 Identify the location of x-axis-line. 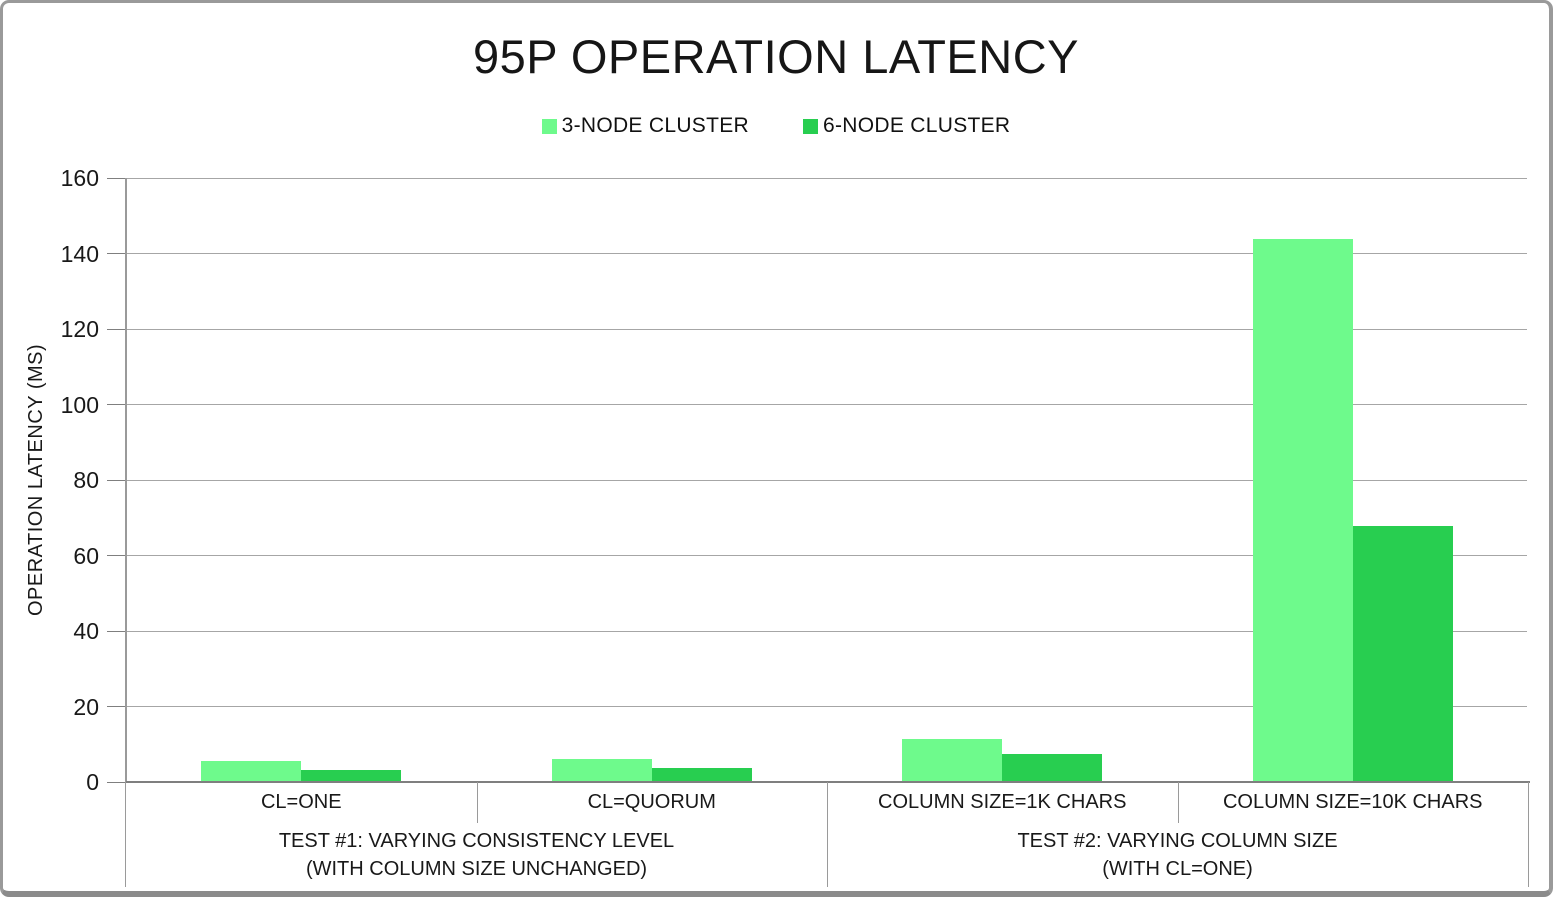
(828, 782).